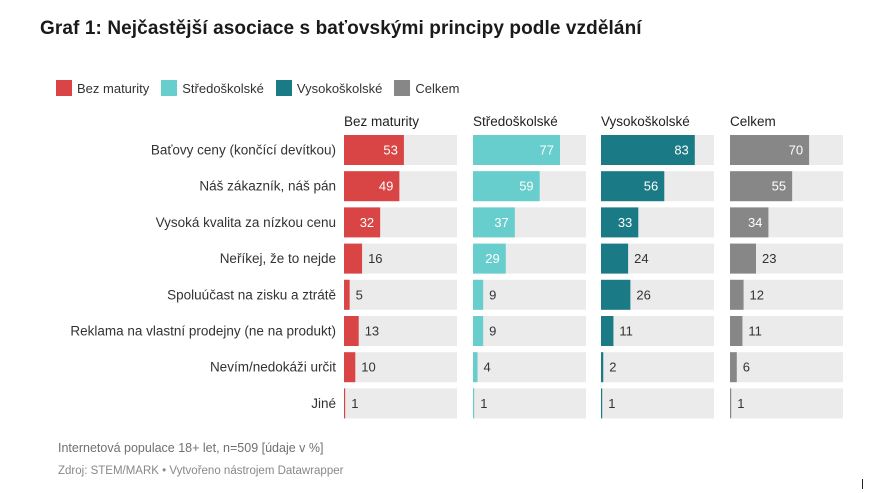  Describe the element at coordinates (390, 150) in the screenshot. I see `value-label-bez-maturity-1: 53` at that location.